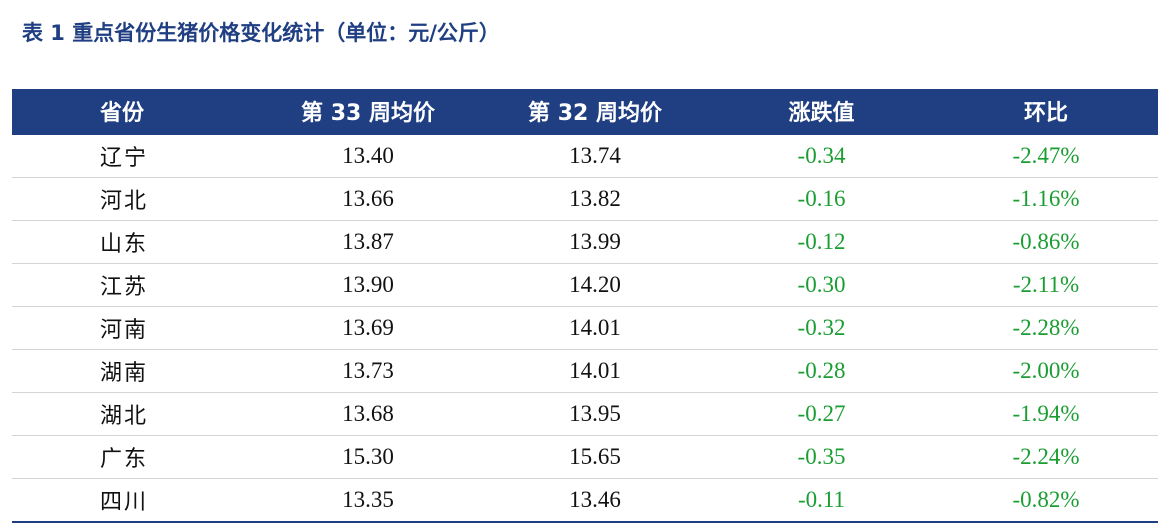  I want to click on table-header: 省份 第 33 周均价 第 32 周均价 涨跌值 环比, so click(585, 112).